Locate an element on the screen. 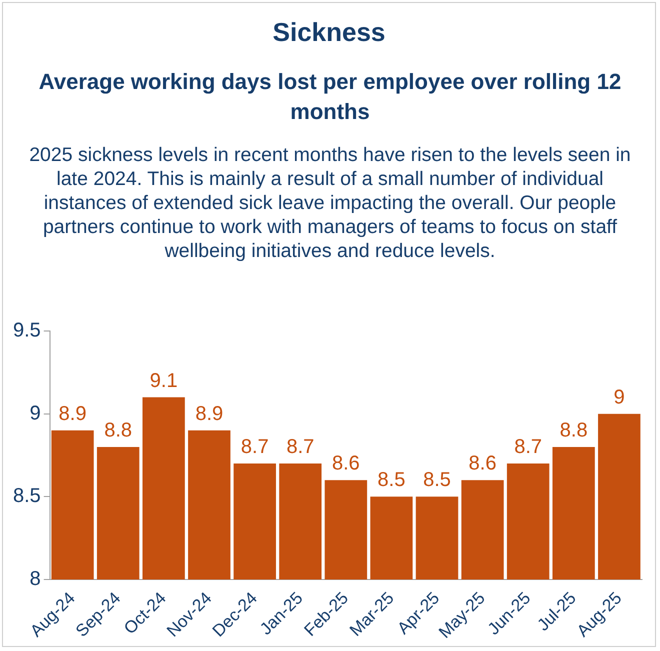  y-tick-label: 9 is located at coordinates (35, 413).